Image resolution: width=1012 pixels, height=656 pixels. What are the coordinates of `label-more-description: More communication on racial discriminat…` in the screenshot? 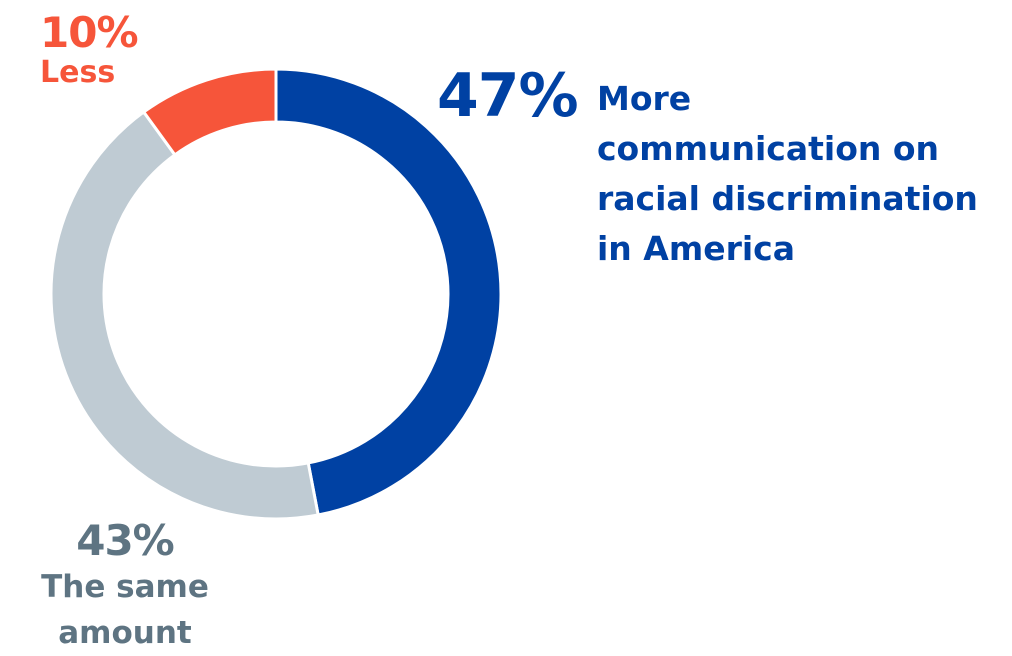 It's located at (797, 174).